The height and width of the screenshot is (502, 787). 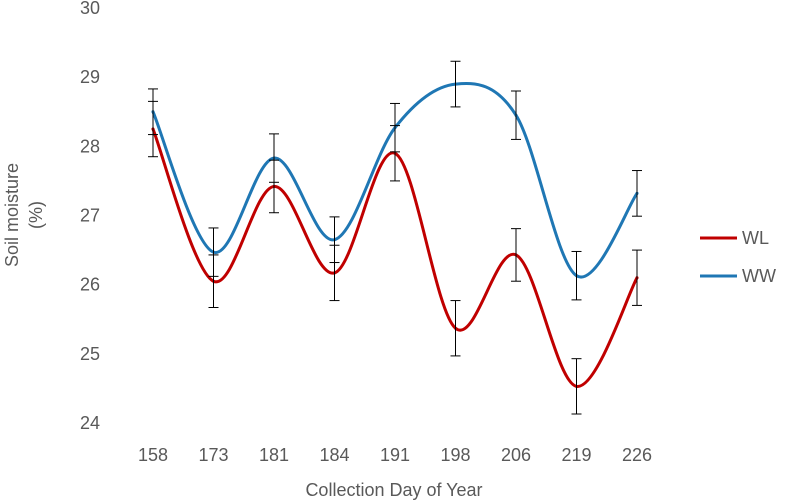 What do you see at coordinates (393, 490) in the screenshot?
I see `x-axis-title: Collection Day of Year` at bounding box center [393, 490].